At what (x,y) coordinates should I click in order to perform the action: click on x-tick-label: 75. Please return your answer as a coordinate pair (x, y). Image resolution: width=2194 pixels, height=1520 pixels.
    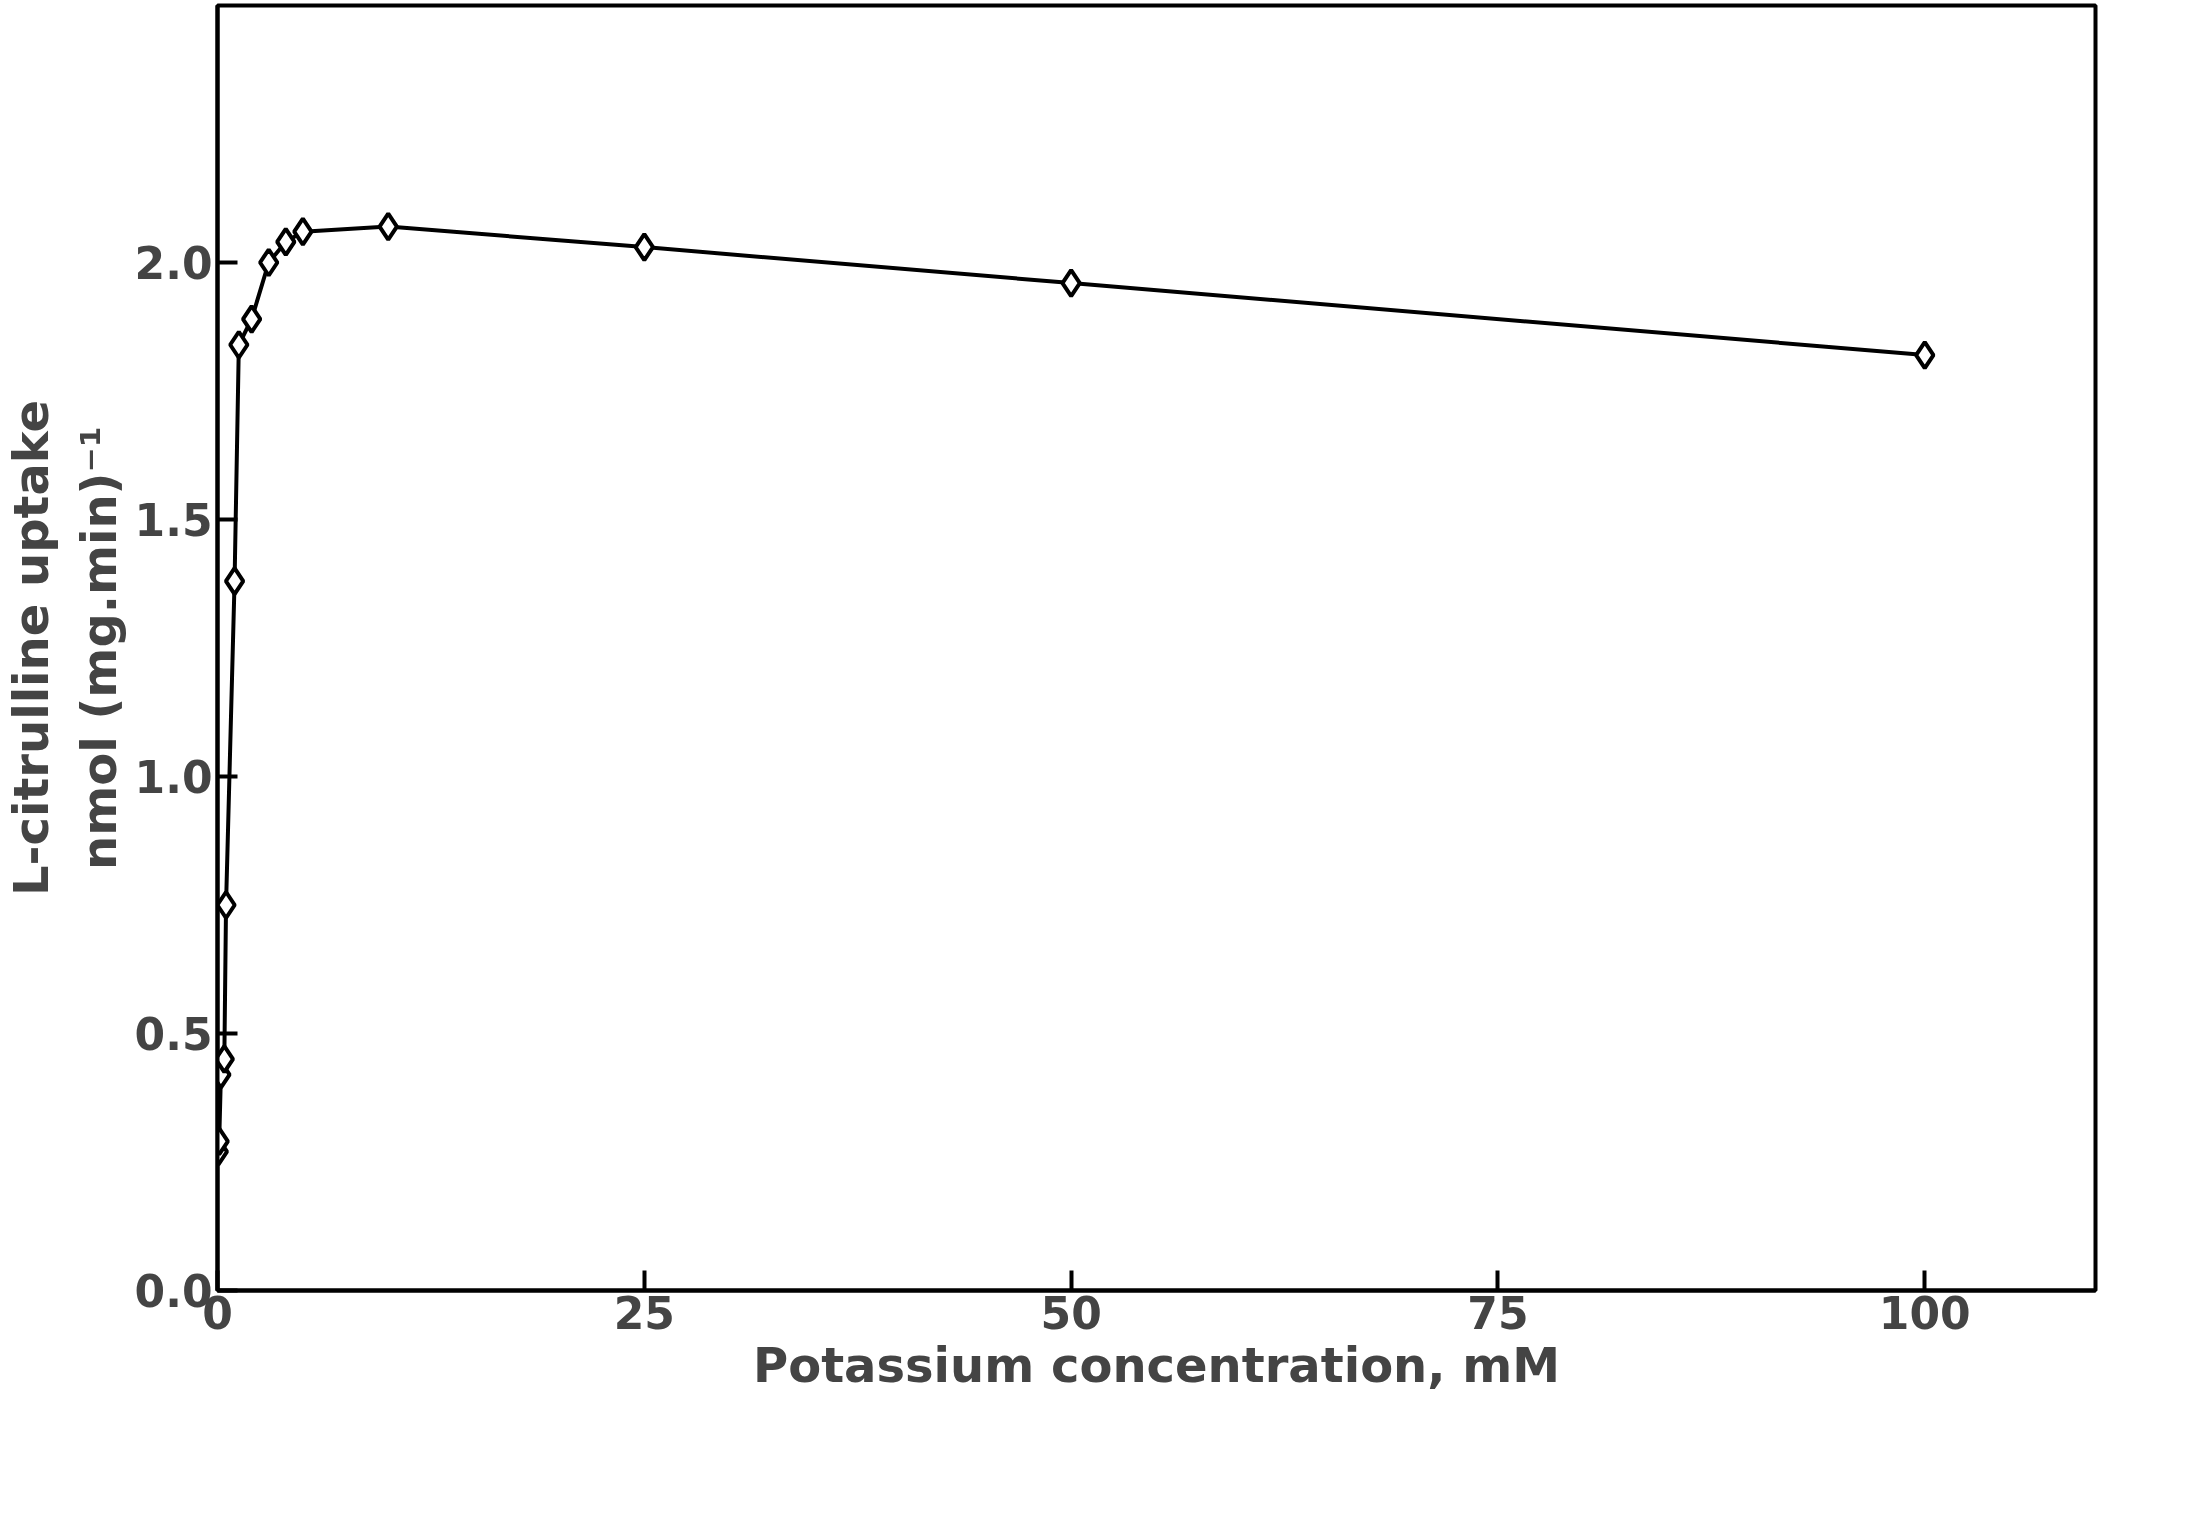
    Looking at the image, I should click on (1498, 1313).